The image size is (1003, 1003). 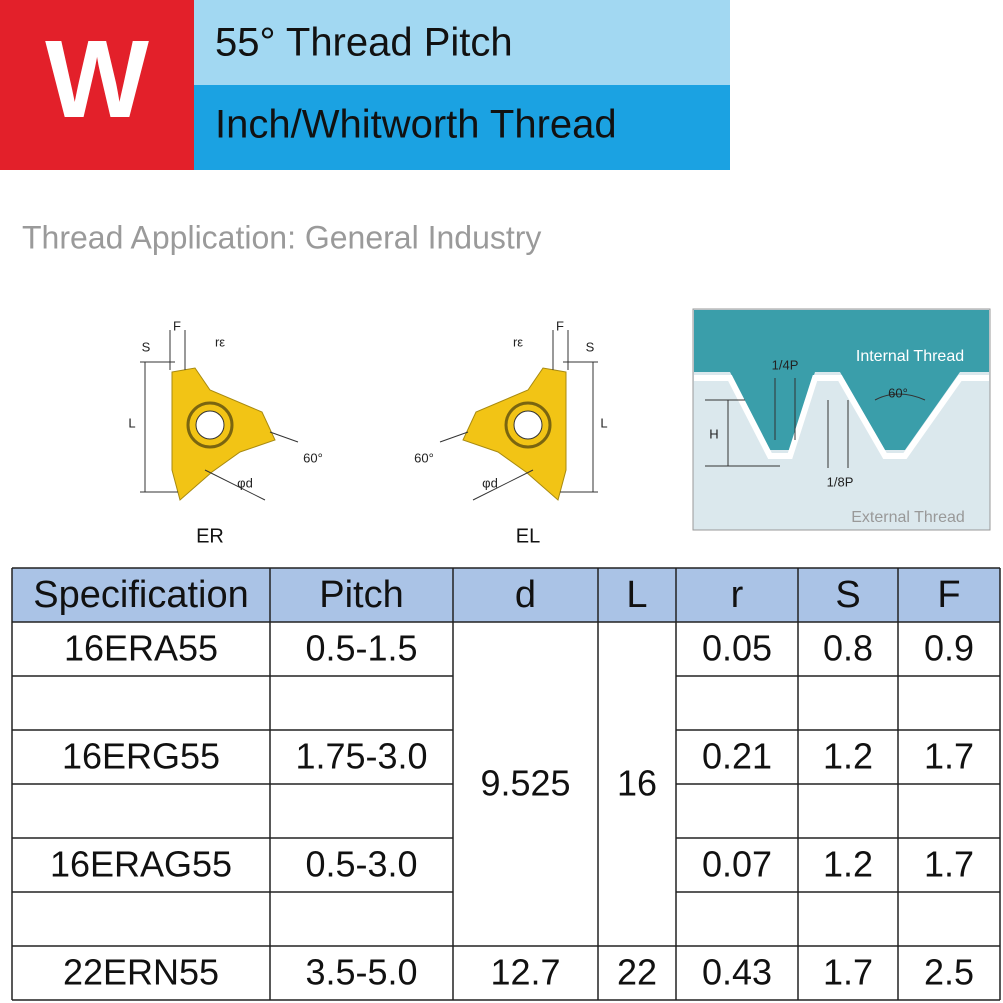 I want to click on er-f: F, so click(x=177, y=325).